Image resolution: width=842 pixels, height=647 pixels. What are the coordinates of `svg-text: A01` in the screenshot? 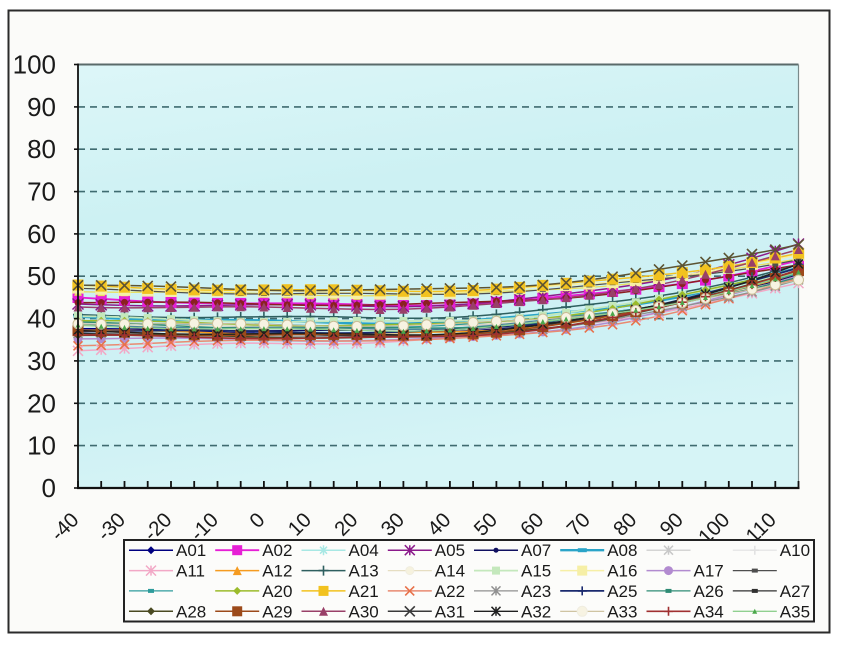 It's located at (191, 550).